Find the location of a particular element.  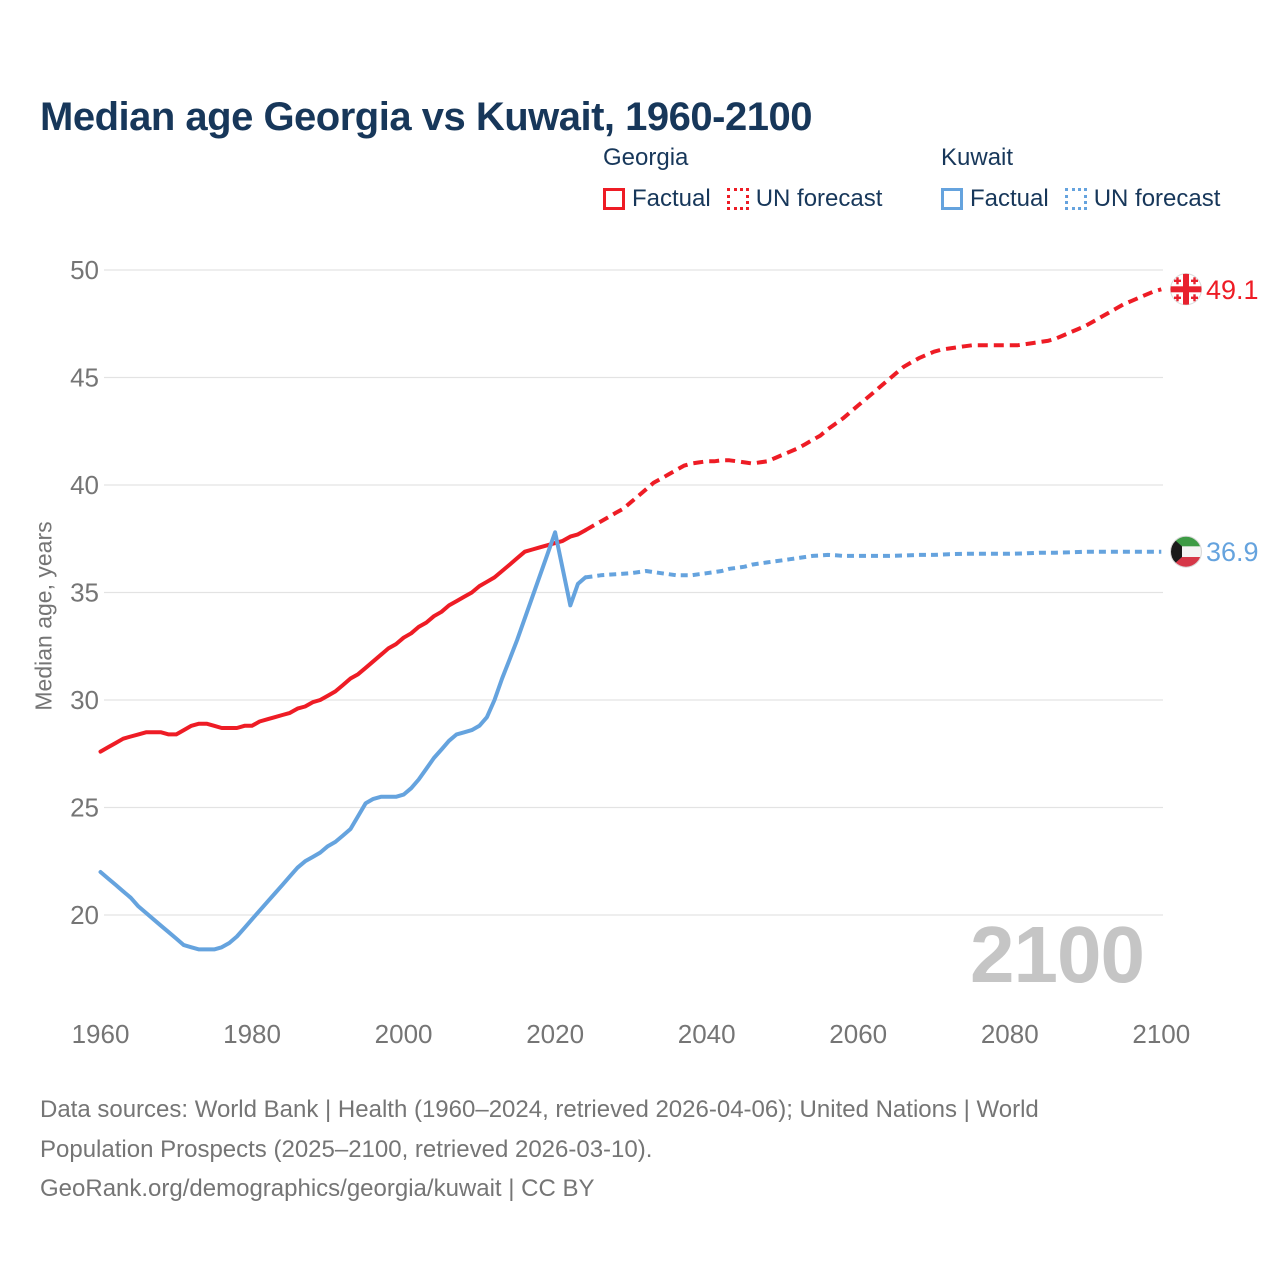

georgia-end-value-label: 49.1 is located at coordinates (1232, 290).